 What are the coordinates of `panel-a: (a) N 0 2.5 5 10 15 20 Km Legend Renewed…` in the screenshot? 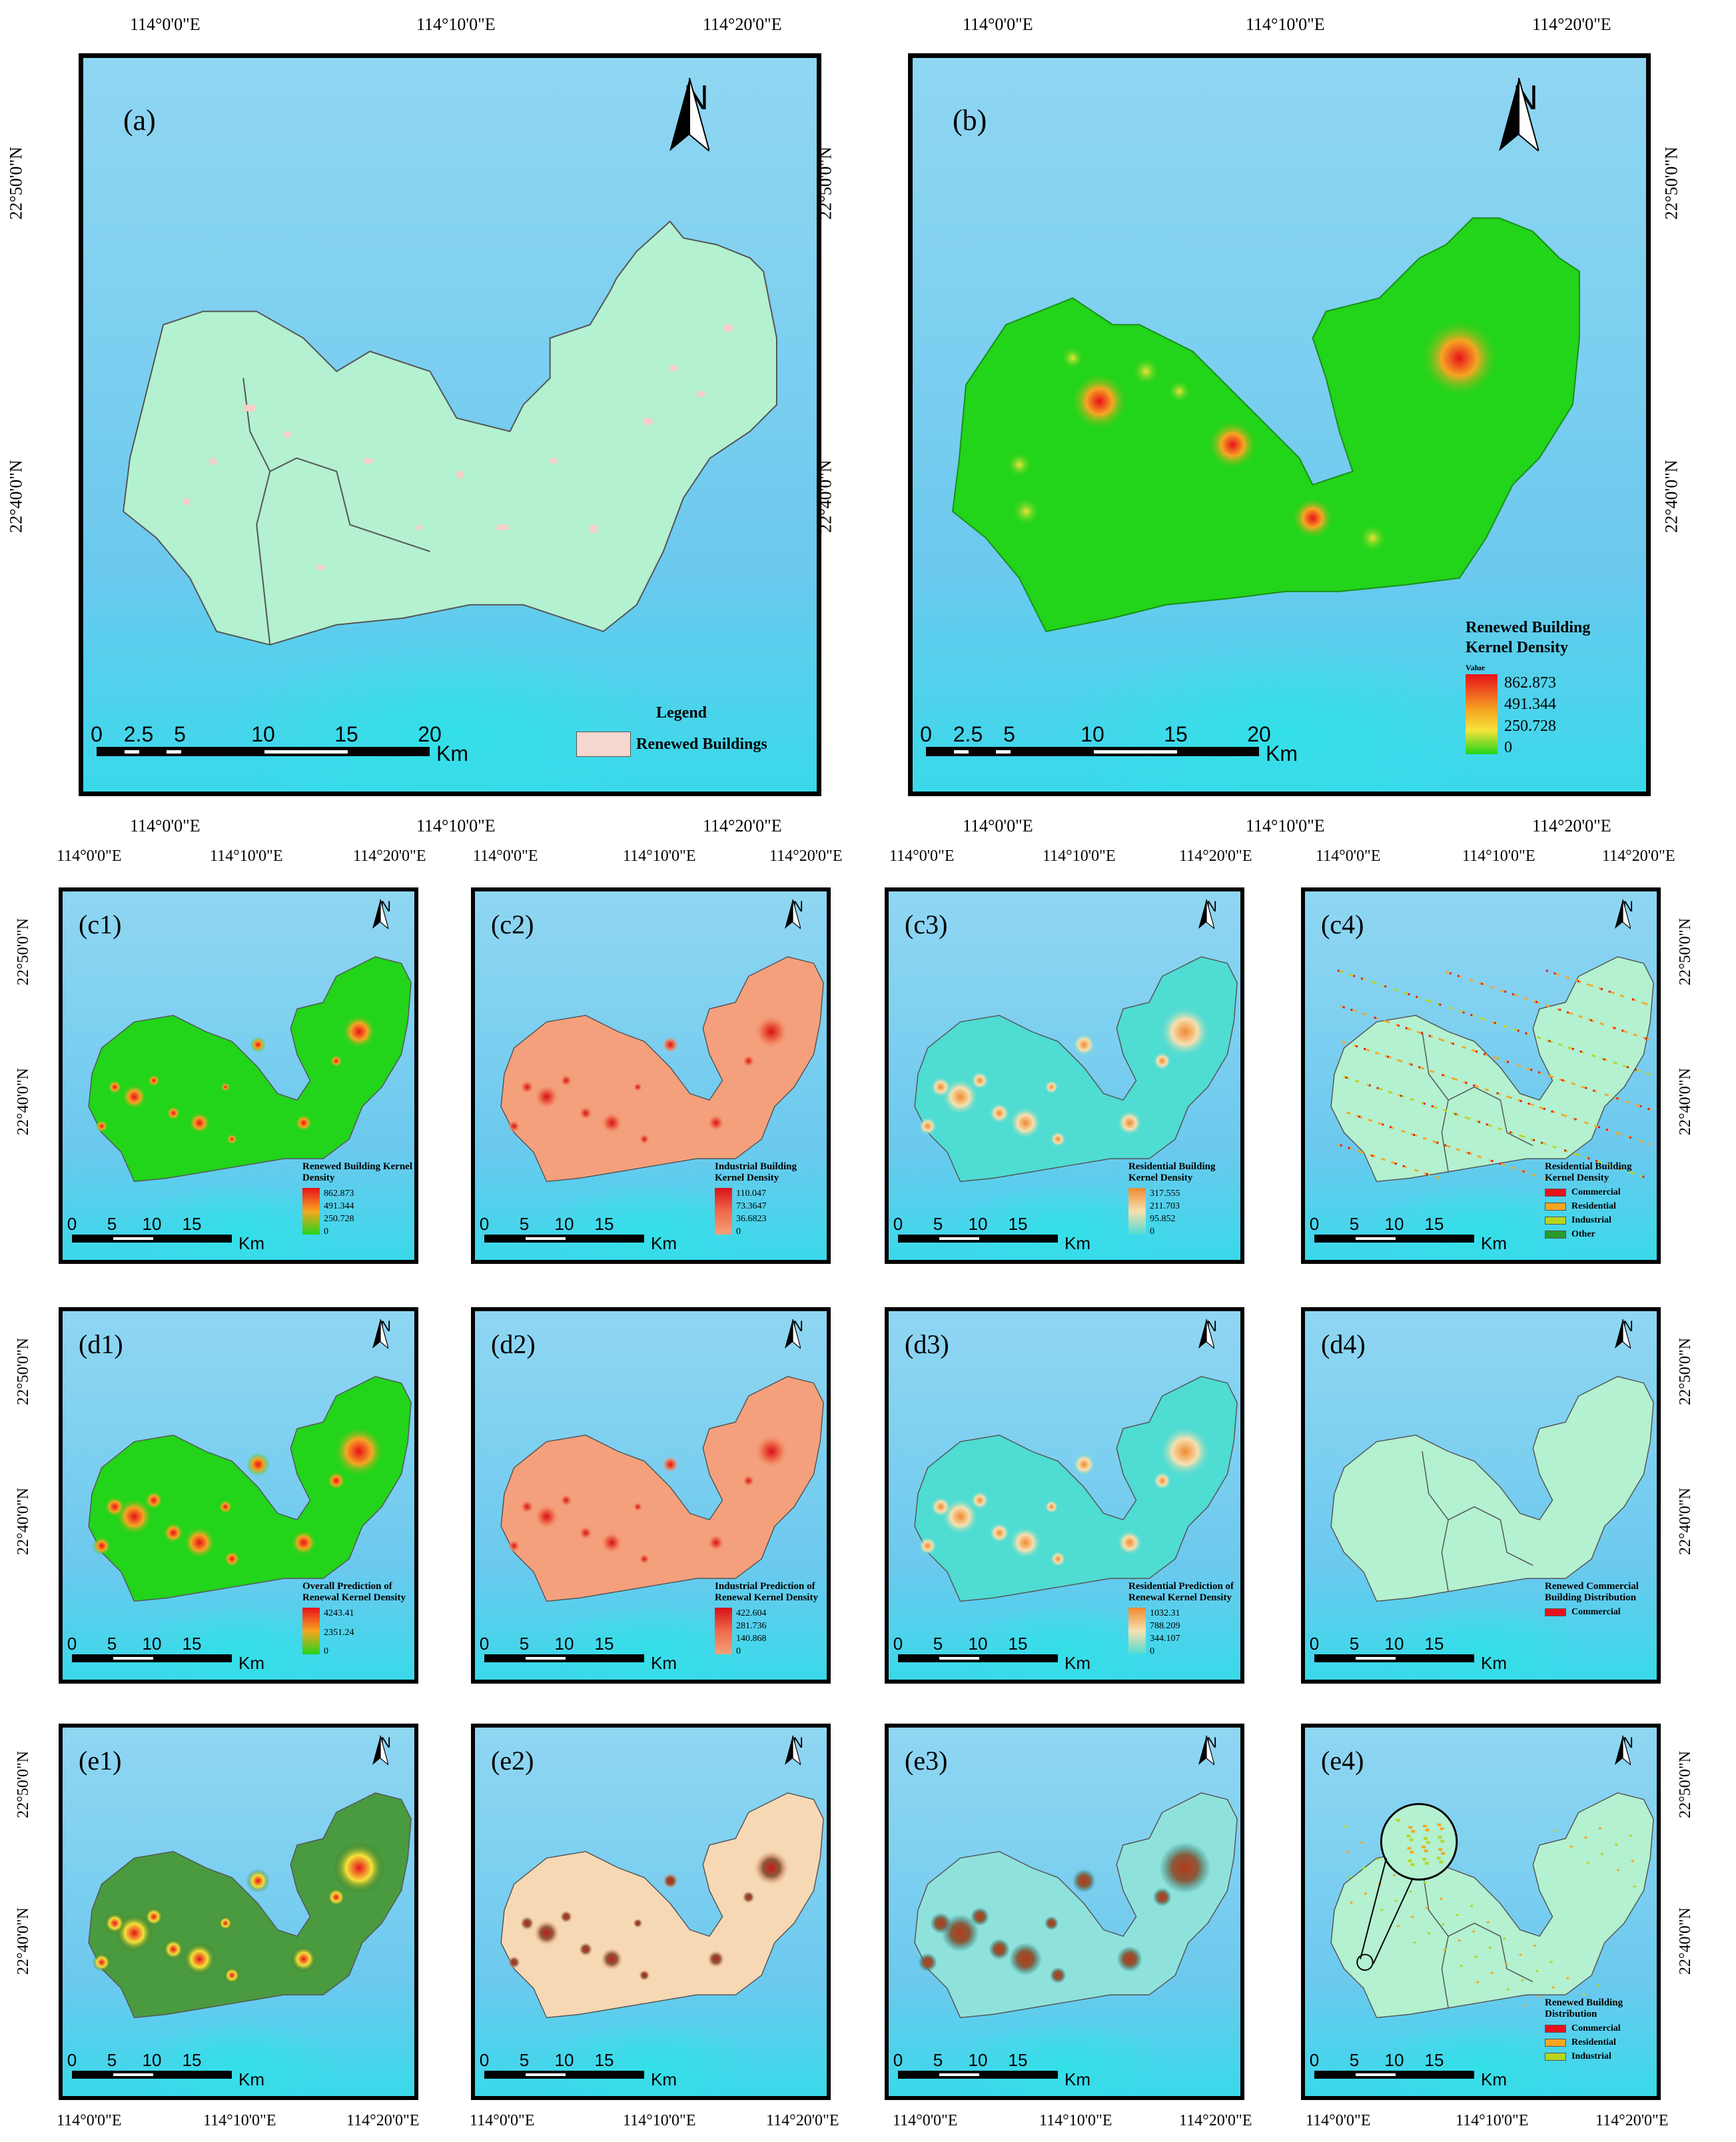 It's located at (450, 424).